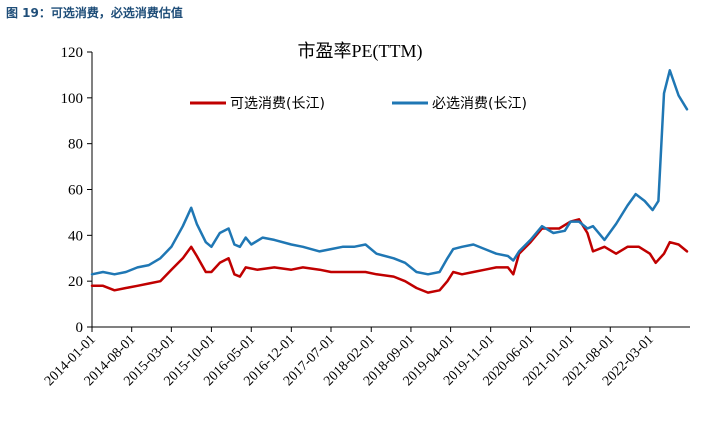  I want to click on y-tick-label: 0, so click(80, 328).